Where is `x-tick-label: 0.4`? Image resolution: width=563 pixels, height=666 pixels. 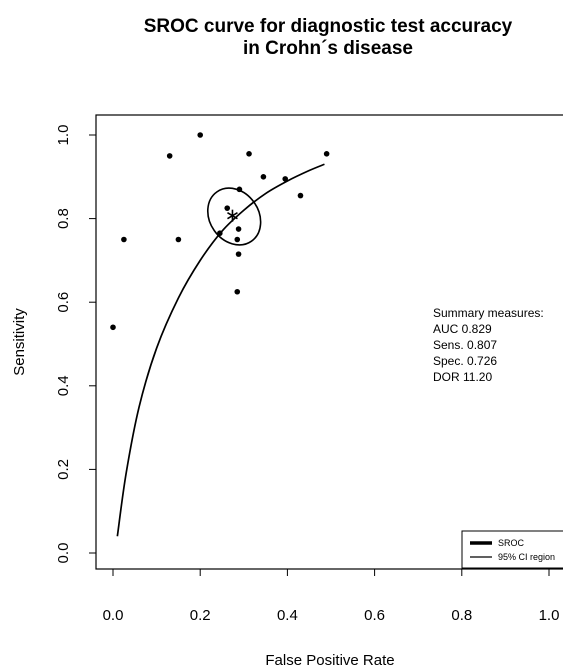 x-tick-label: 0.4 is located at coordinates (287, 615).